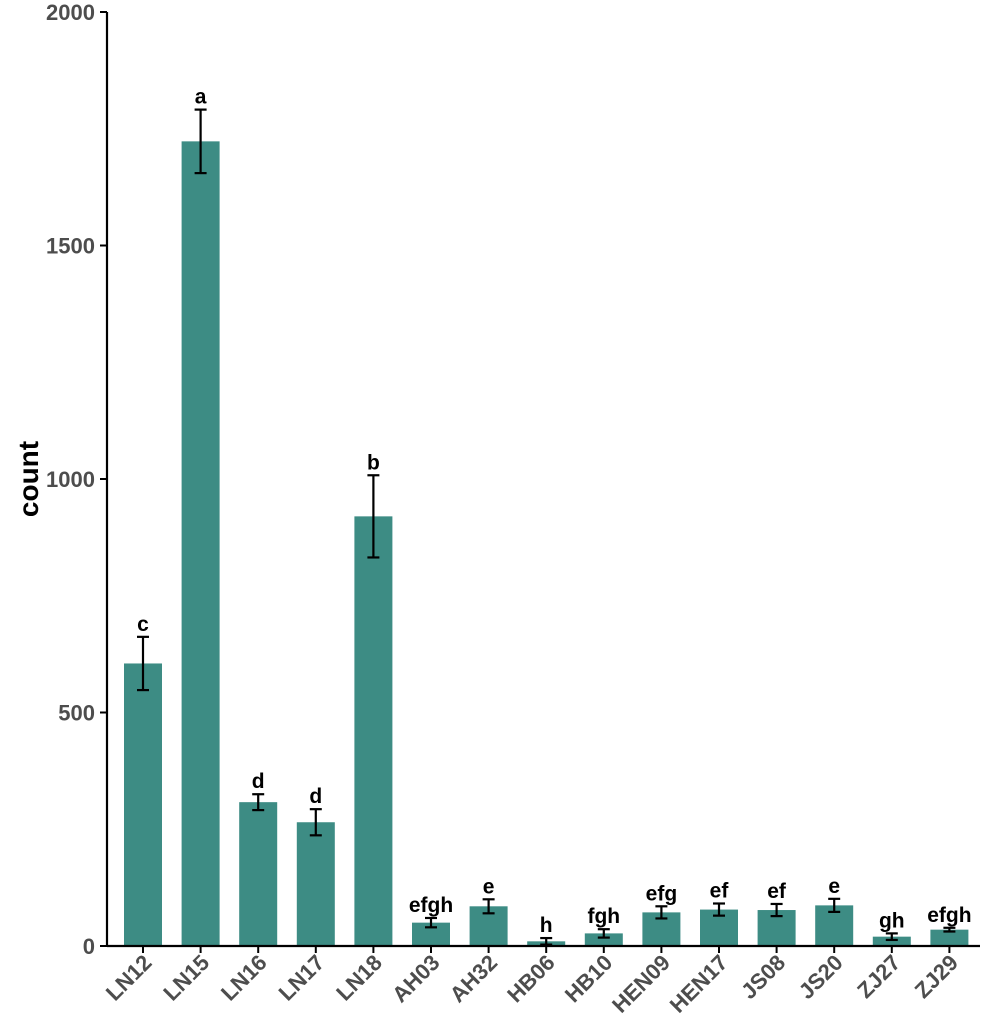 Image resolution: width=985 pixels, height=1029 pixels. What do you see at coordinates (76, 713) in the screenshot?
I see `y-tick-label: 500` at bounding box center [76, 713].